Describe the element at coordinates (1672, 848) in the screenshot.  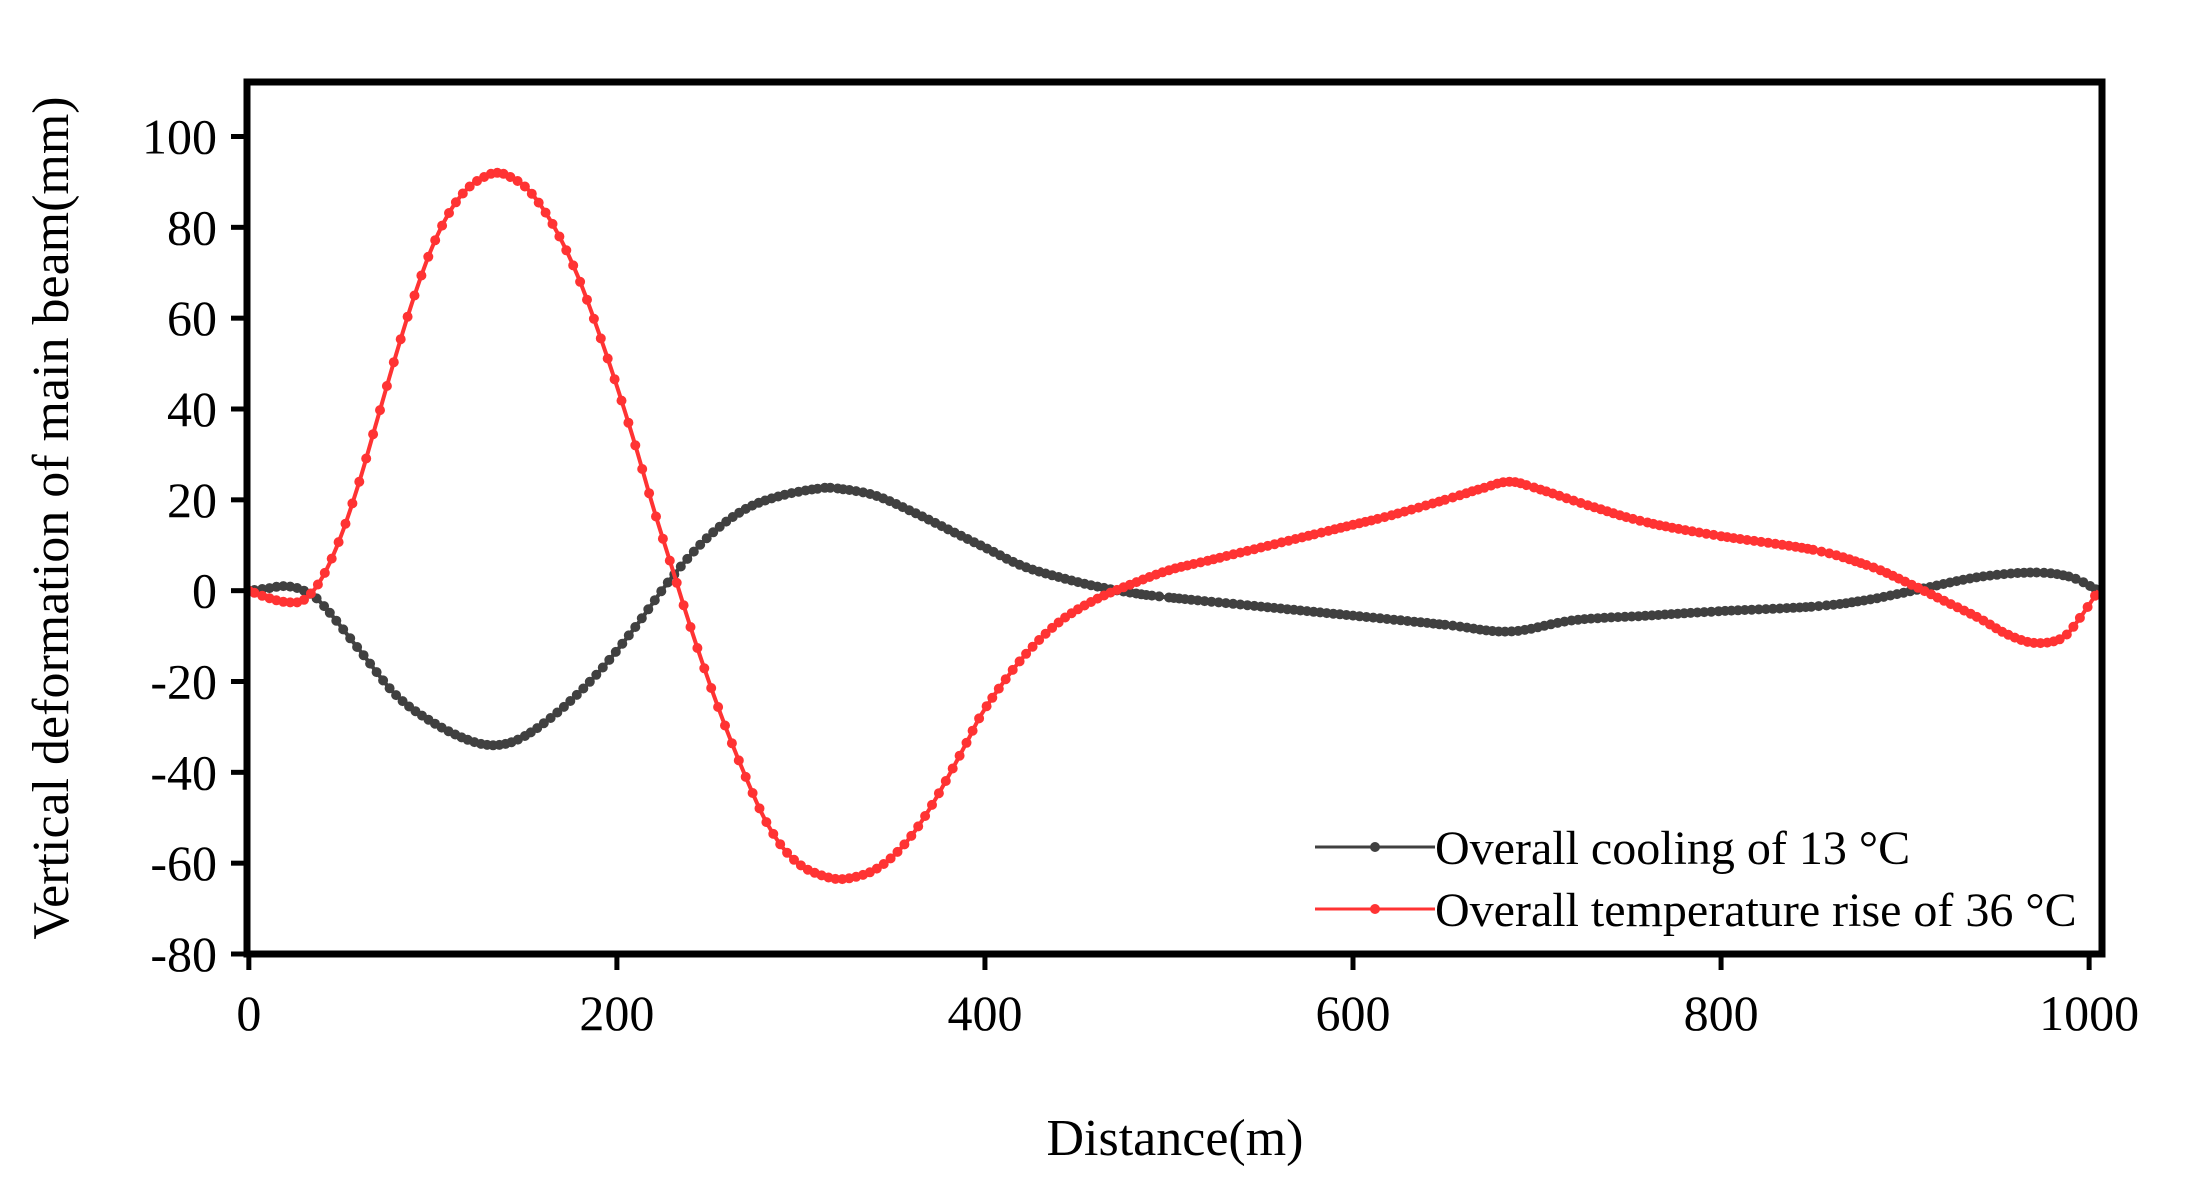
I see `legend-label-cooling: Overall cooling of 13 °C` at that location.